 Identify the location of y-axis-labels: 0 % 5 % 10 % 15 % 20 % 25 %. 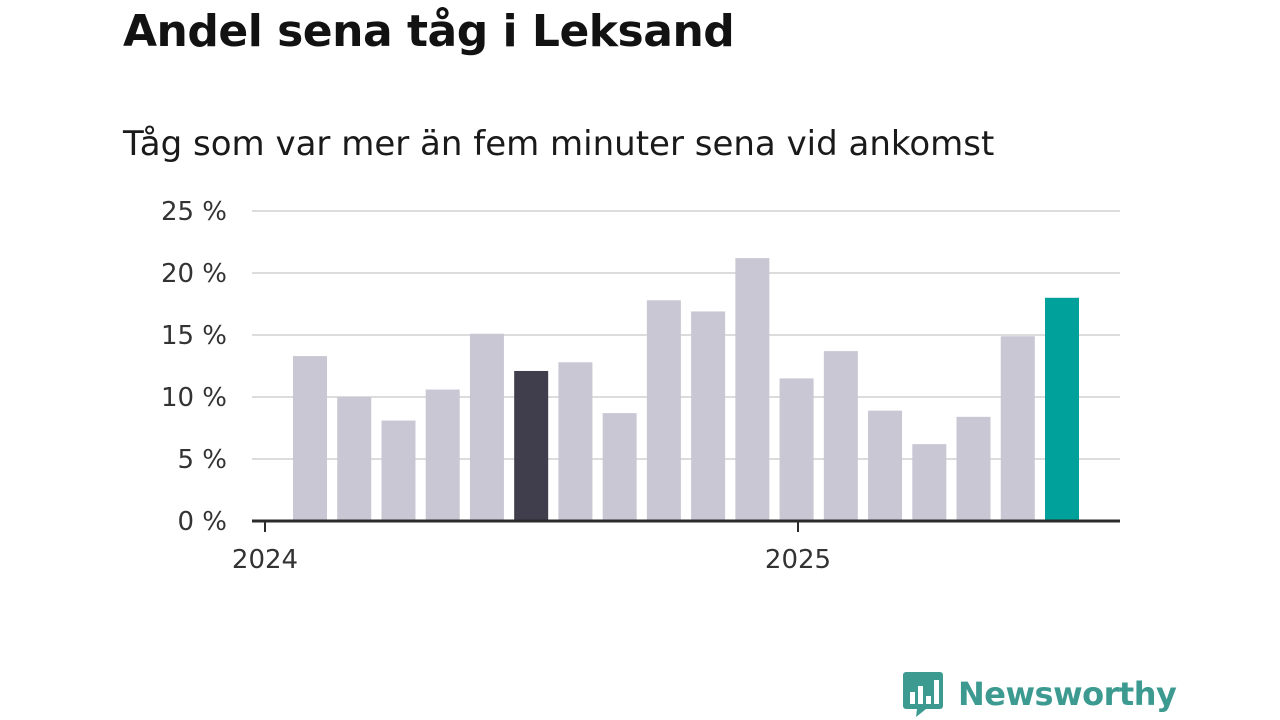
(194, 367).